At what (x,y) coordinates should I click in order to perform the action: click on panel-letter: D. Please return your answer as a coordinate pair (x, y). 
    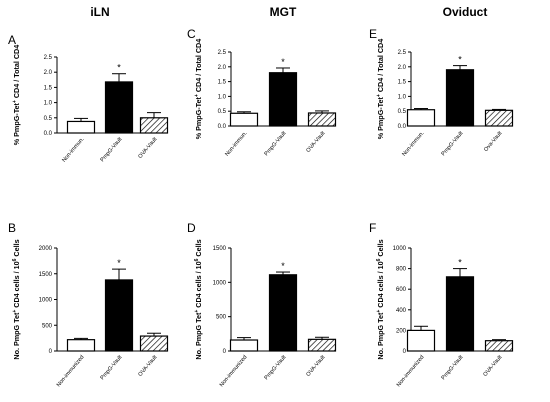
    Looking at the image, I should click on (191, 228).